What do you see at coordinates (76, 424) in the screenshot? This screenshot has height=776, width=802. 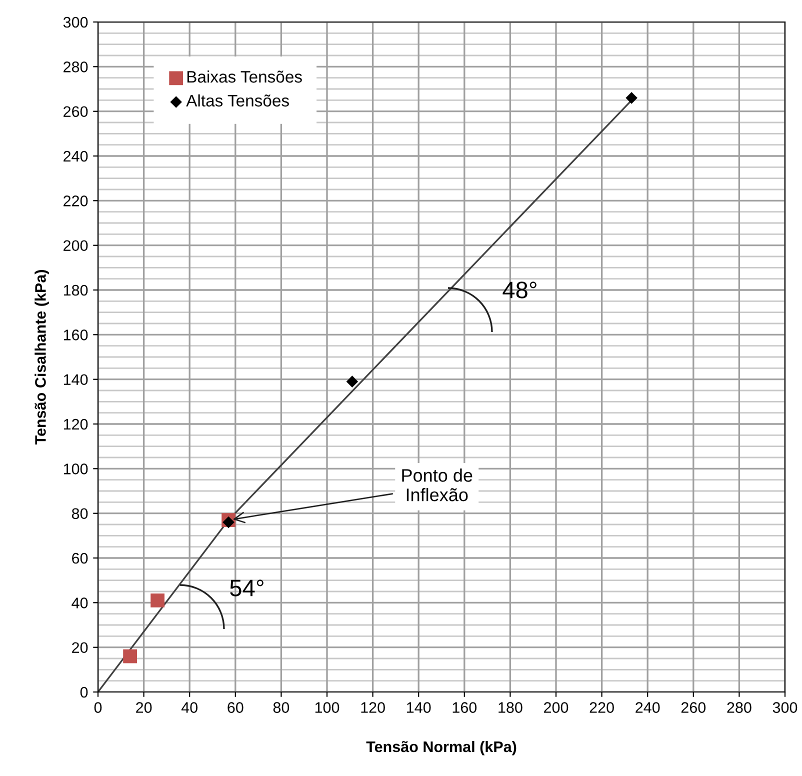 I see `y-tick-label: 120` at bounding box center [76, 424].